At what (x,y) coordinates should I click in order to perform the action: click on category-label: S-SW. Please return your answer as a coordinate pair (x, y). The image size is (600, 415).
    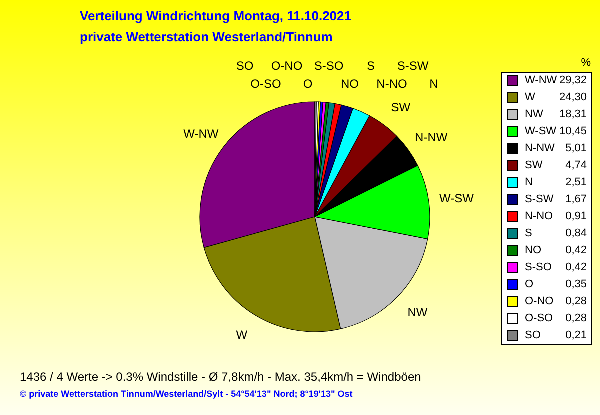
    Looking at the image, I should click on (413, 66).